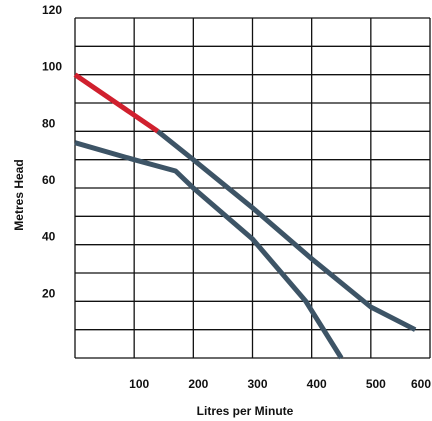 Image resolution: width=432 pixels, height=421 pixels. I want to click on x-tick-labels: 100 200 300 400 500 600, so click(280, 384).